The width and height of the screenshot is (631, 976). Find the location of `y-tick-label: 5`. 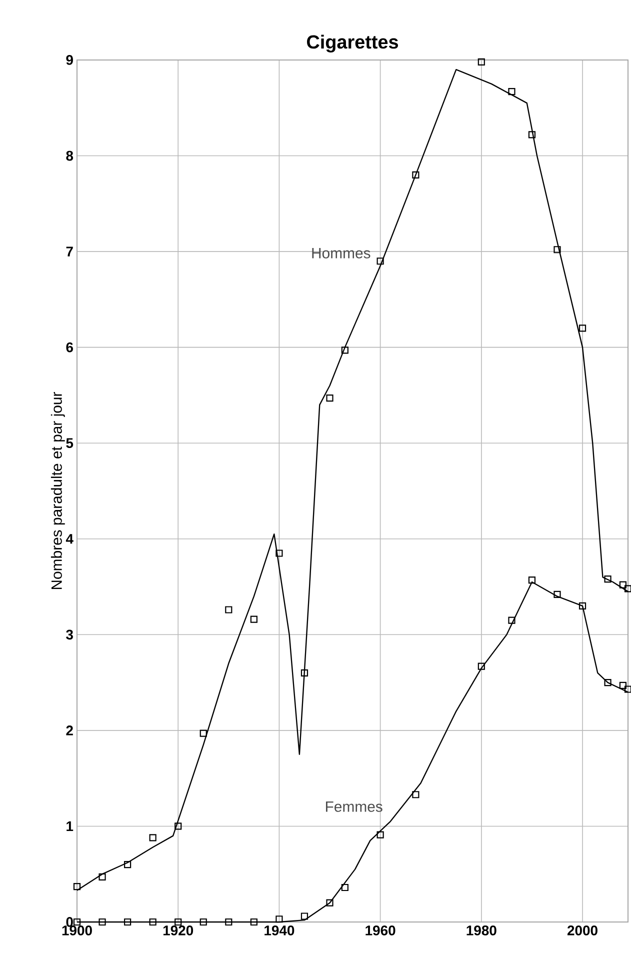

y-tick-label: 5 is located at coordinates (70, 443).